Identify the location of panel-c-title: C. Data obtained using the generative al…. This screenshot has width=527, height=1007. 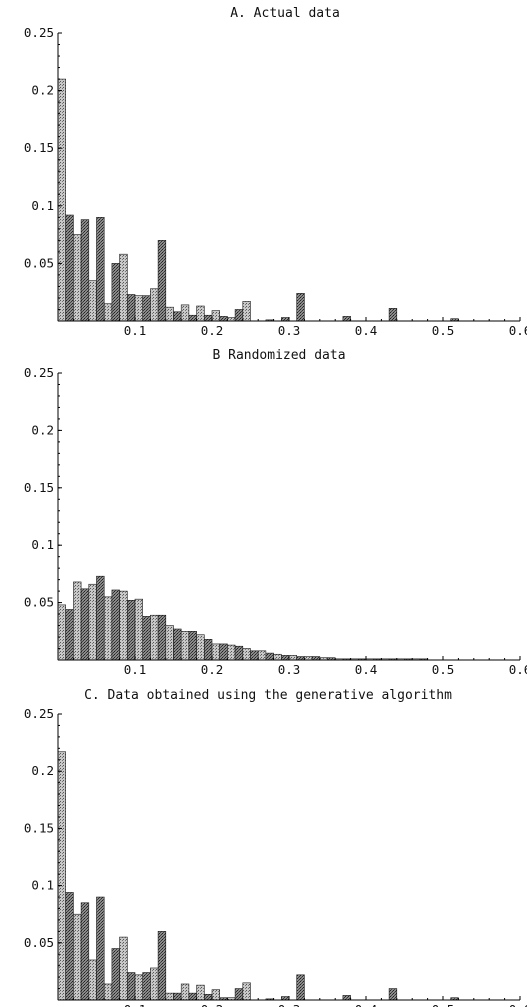
(268, 695).